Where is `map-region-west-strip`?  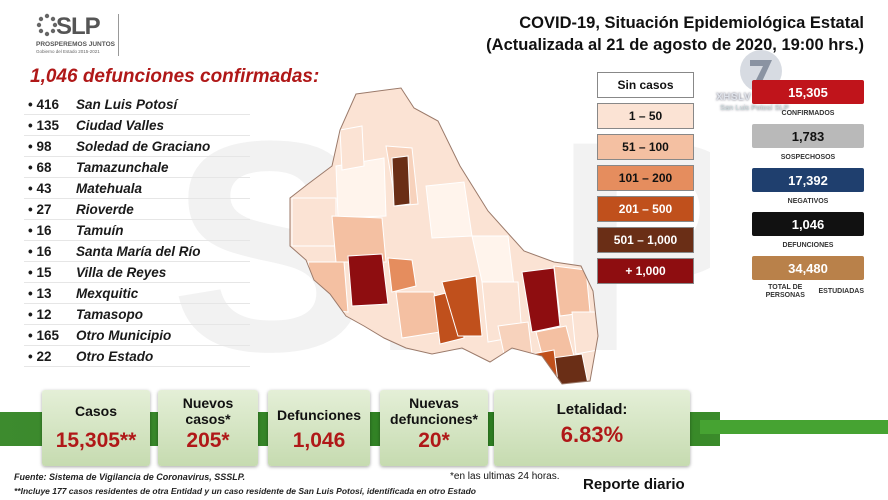
map-region-west-strip is located at coordinates (352, 148).